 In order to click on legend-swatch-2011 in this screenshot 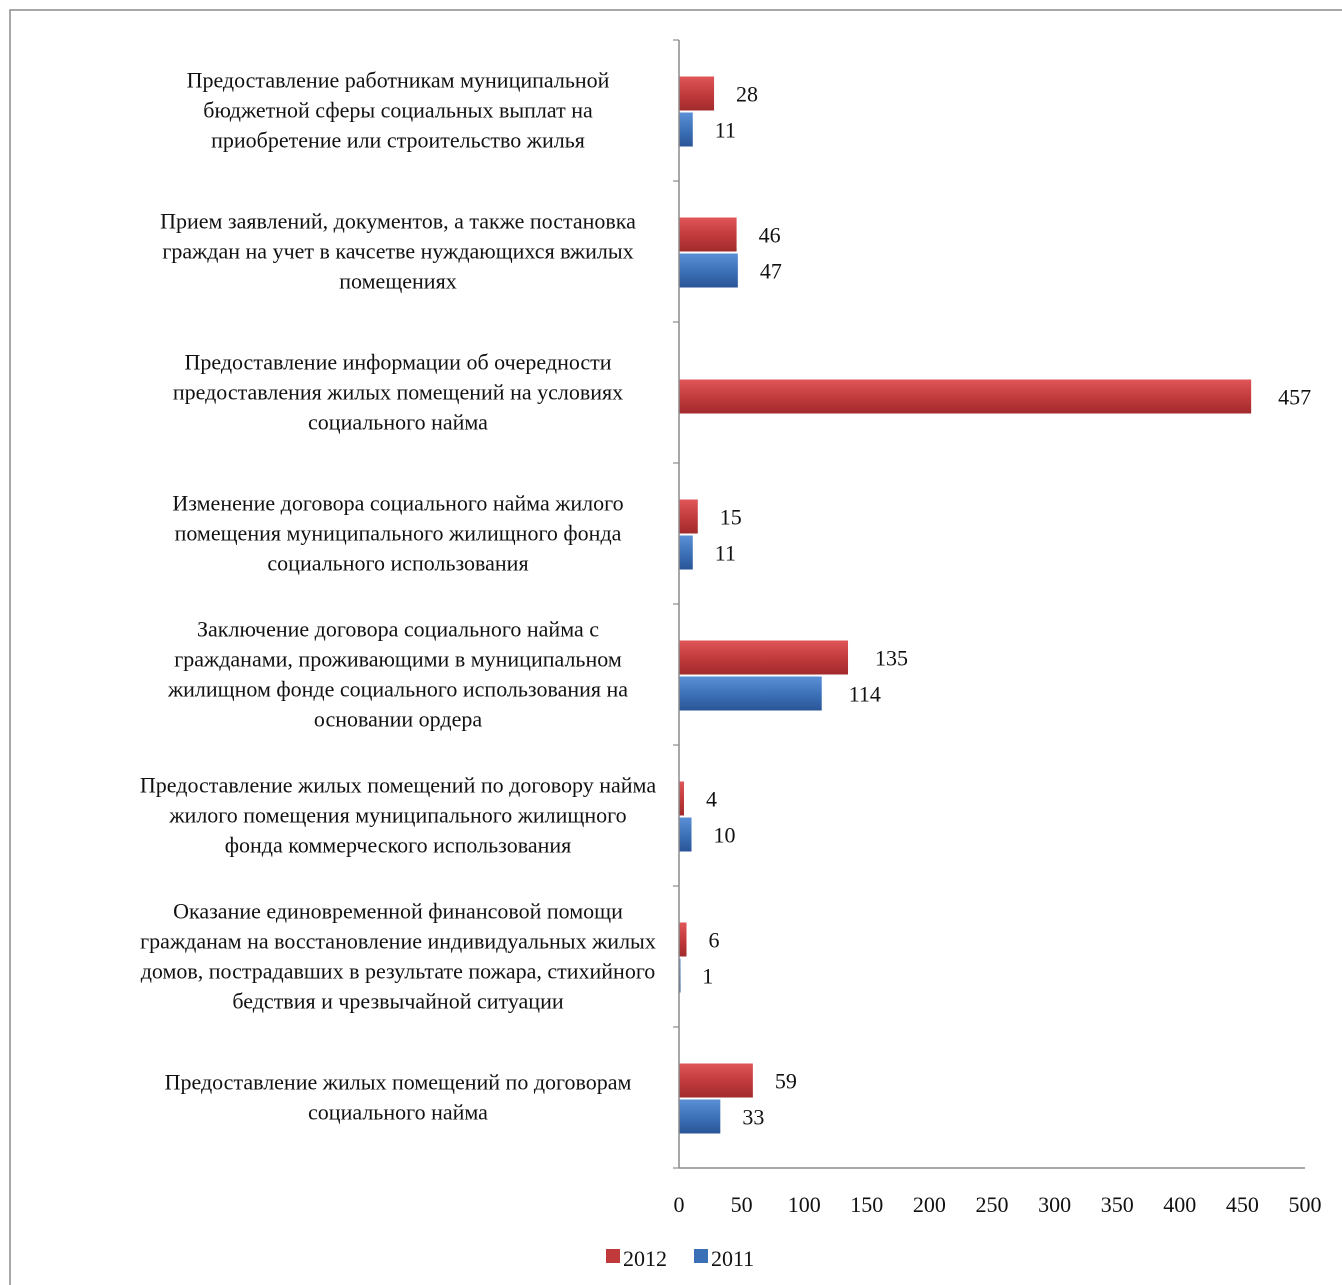, I will do `click(701, 1256)`.